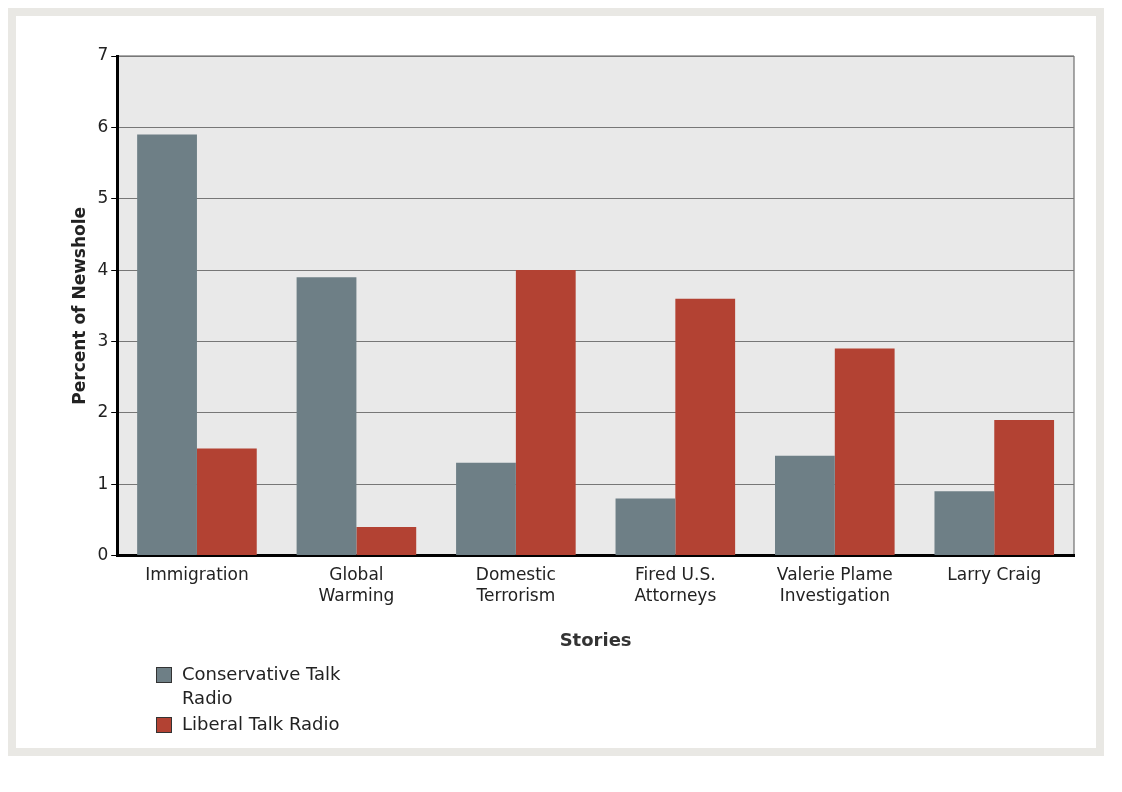 The height and width of the screenshot is (792, 1122). What do you see at coordinates (197, 574) in the screenshot?
I see `x-tick-label: Immigration` at bounding box center [197, 574].